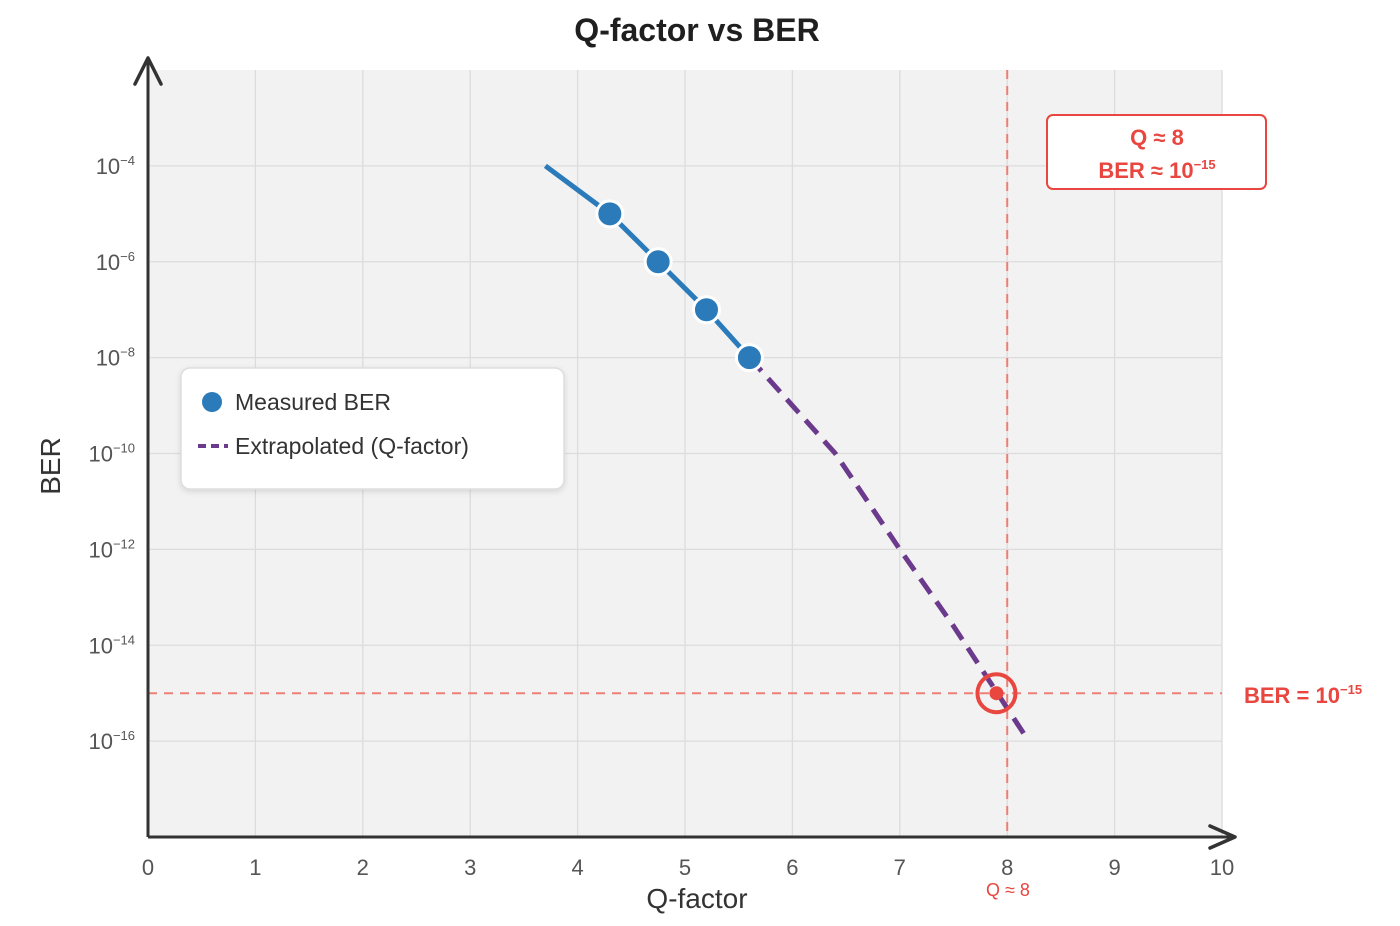 The image size is (1400, 926). I want to click on legend: Measured BER Extrapolated (Q-factor), so click(372, 428).